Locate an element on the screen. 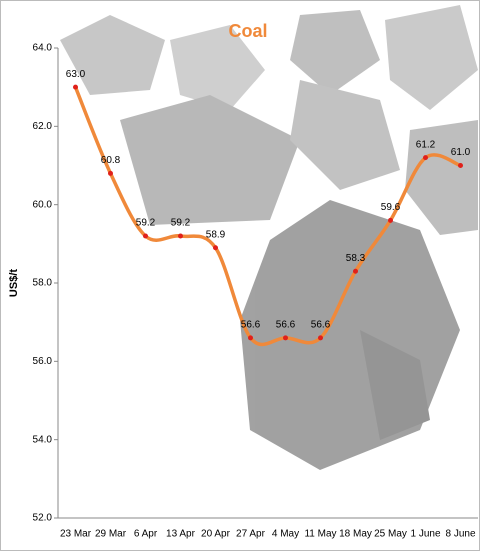  y-tick-label: 52.0 is located at coordinates (43, 518).